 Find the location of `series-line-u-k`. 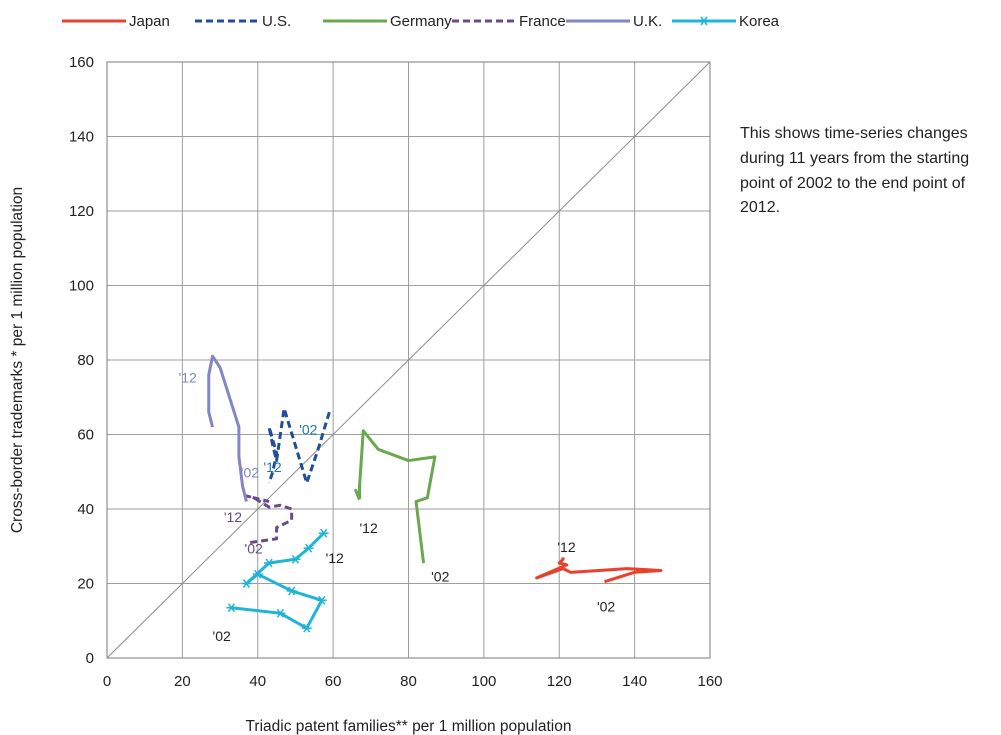

series-line-u-k is located at coordinates (227, 428).